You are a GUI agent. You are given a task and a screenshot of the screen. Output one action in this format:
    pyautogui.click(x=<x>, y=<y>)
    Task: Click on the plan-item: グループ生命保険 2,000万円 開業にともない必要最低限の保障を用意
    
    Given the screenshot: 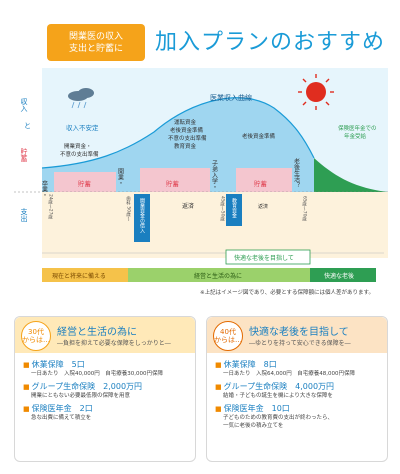 What is the action you would take?
    pyautogui.click(x=106, y=390)
    